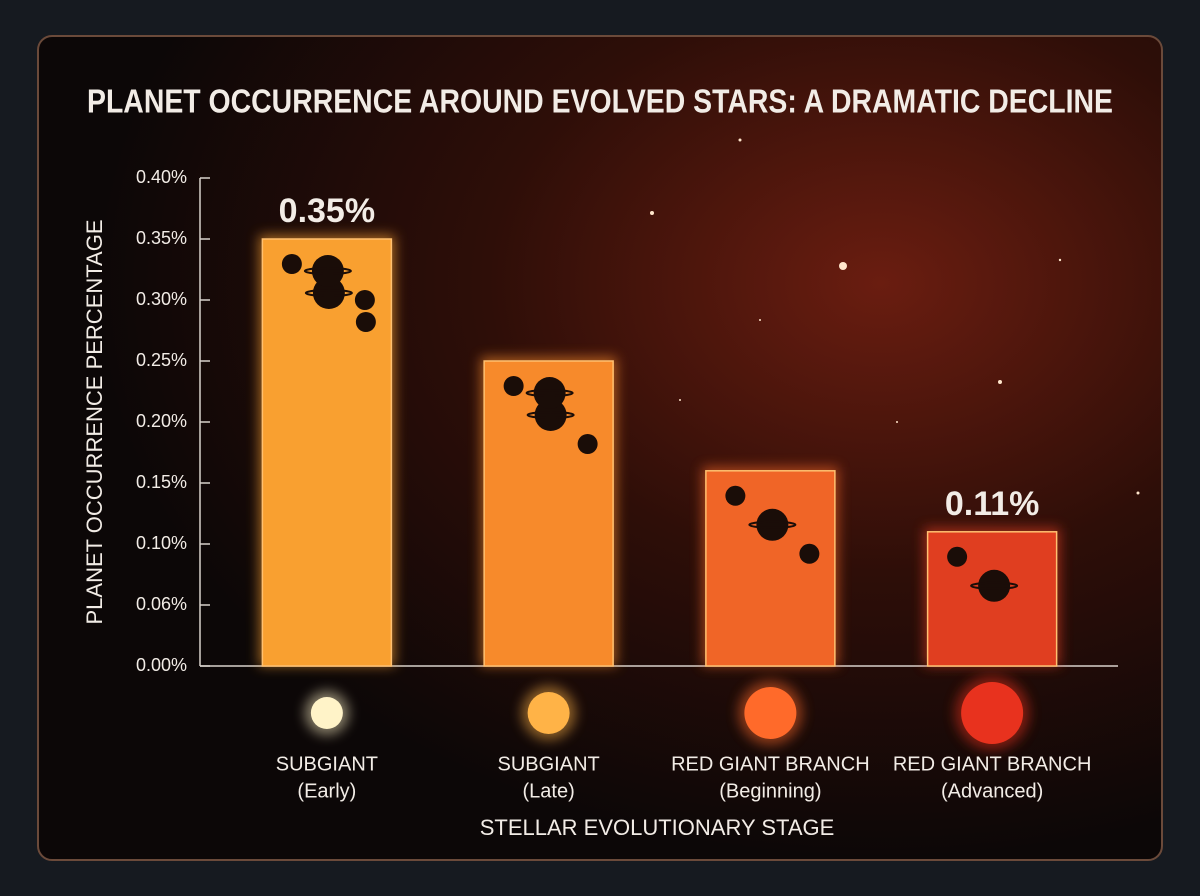  I want to click on value-label: 0.11%, so click(992, 504).